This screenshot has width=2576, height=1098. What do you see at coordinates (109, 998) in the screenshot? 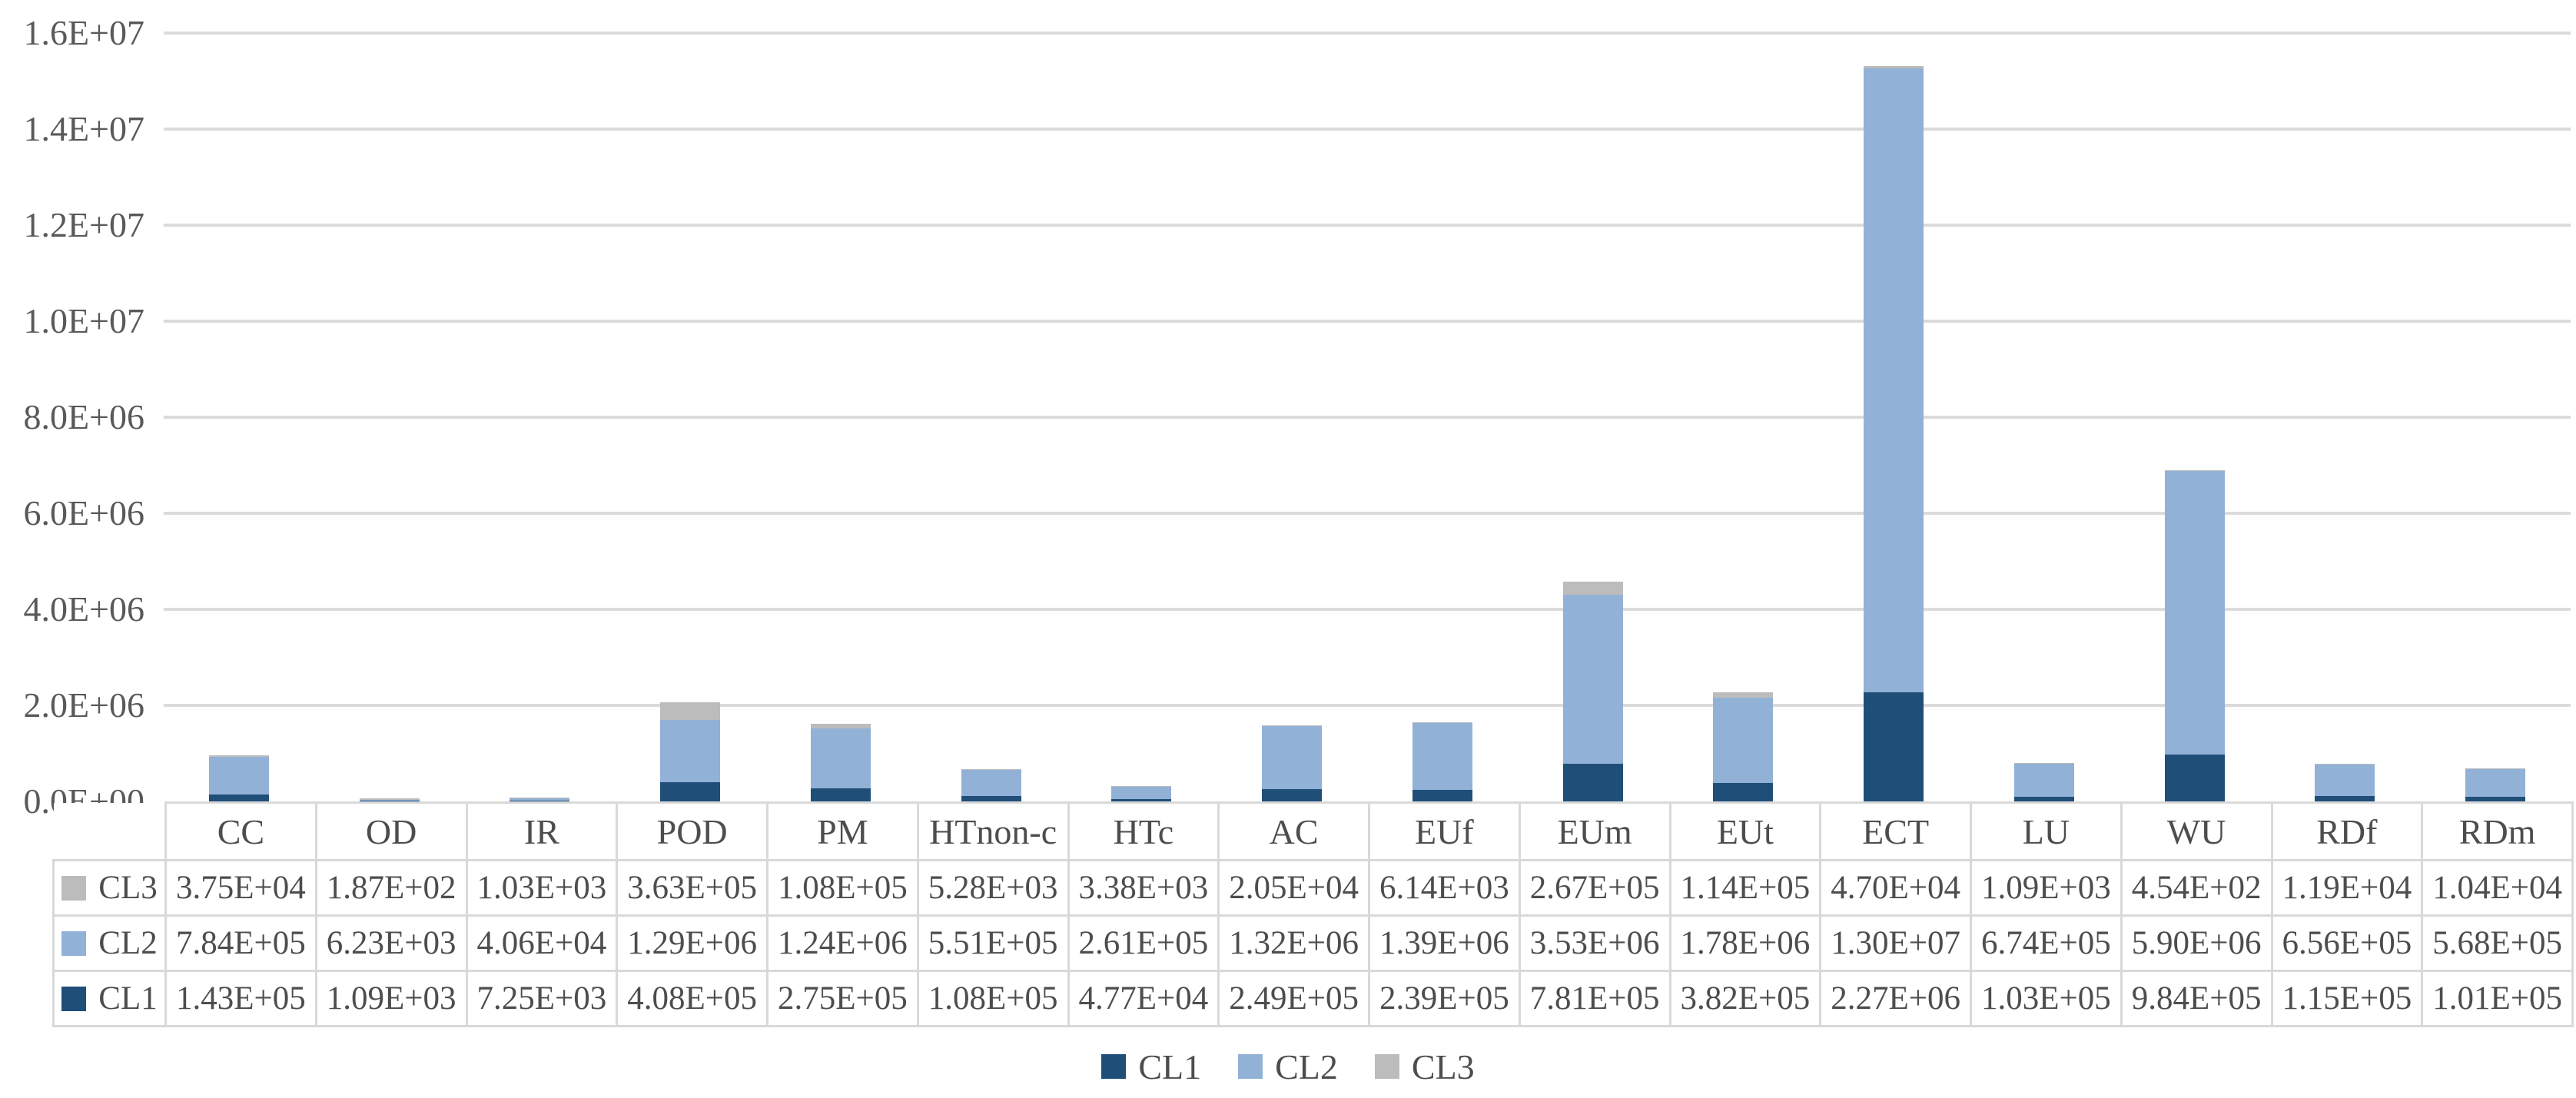
I see `series-row-header-CL1: CL1` at bounding box center [109, 998].